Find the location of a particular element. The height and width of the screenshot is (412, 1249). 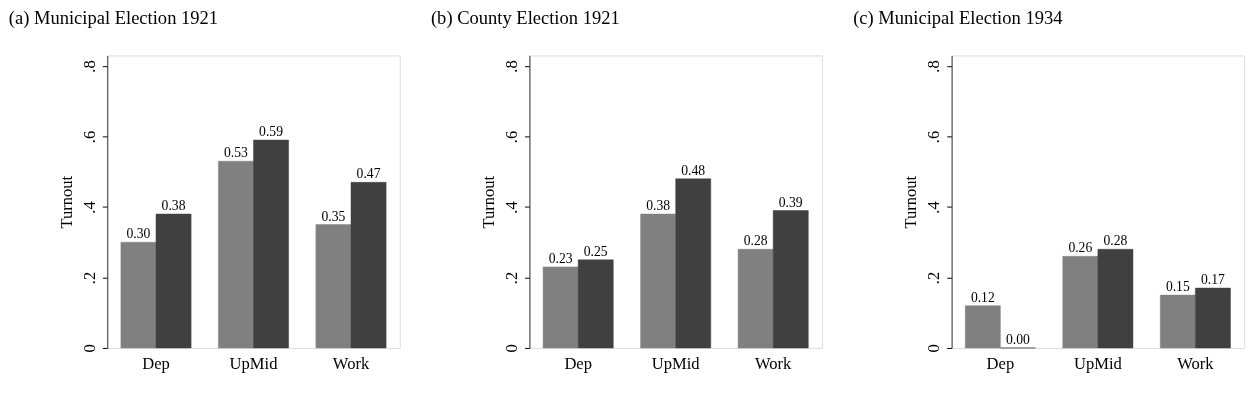

data-label: 0.39 is located at coordinates (790, 202).